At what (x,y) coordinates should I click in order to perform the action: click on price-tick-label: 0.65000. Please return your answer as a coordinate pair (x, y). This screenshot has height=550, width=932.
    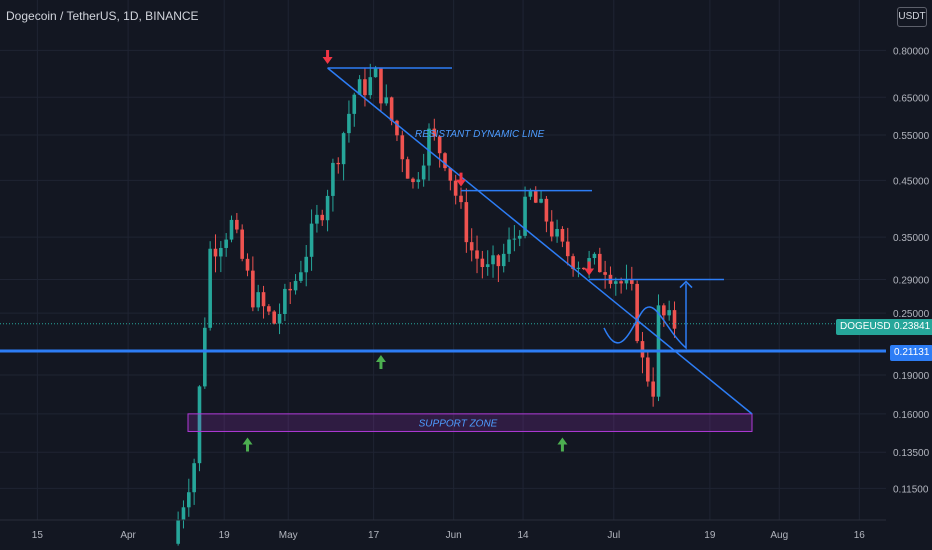
    Looking at the image, I should click on (911, 98).